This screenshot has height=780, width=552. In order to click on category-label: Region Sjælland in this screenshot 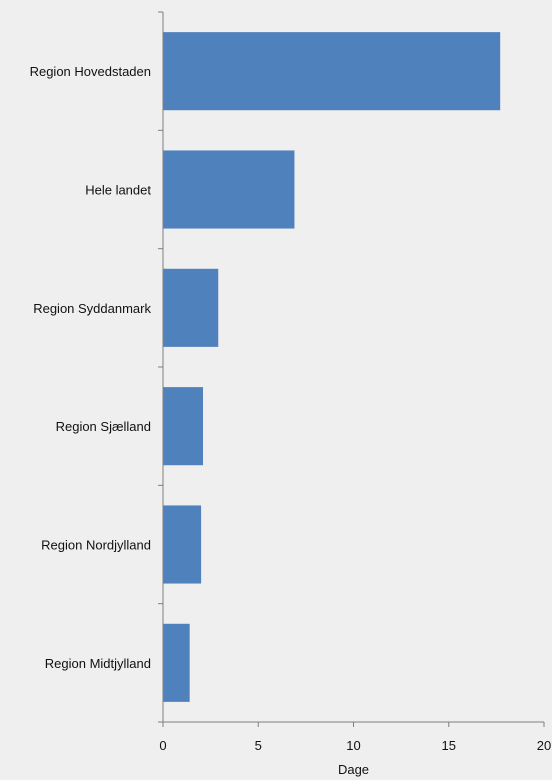, I will do `click(103, 426)`.